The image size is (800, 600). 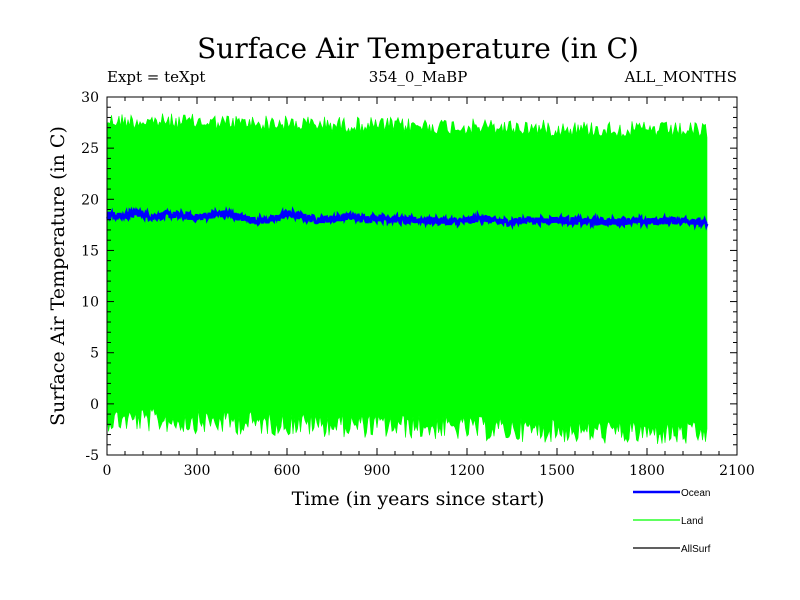 What do you see at coordinates (156, 77) in the screenshot?
I see `subtitle-left: Expt = teXpt` at bounding box center [156, 77].